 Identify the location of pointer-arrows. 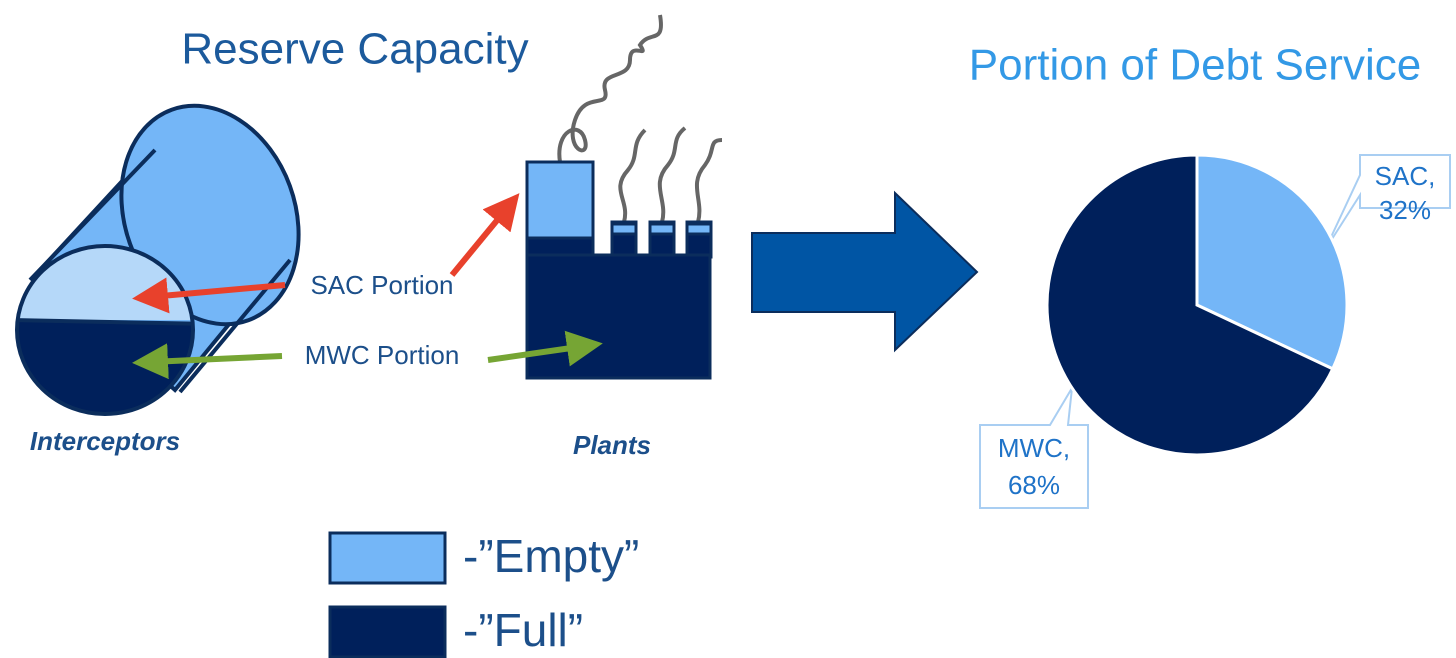
(367, 286).